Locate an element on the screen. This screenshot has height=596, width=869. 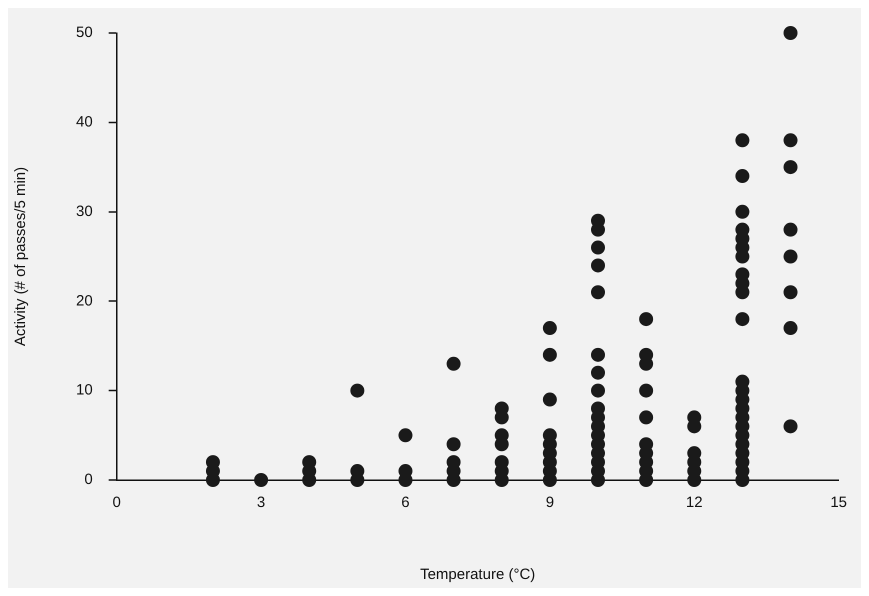
x-tick-label: 3 is located at coordinates (261, 503).